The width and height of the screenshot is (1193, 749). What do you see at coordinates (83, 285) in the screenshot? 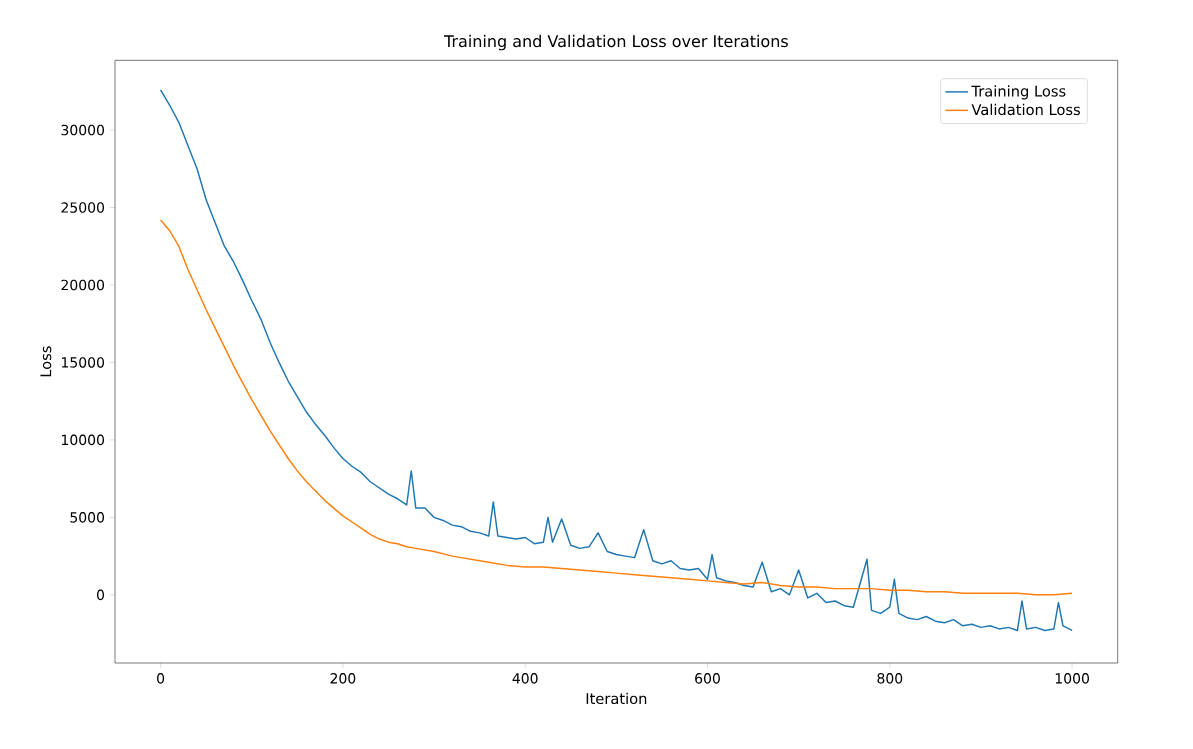
I see `y-tick-label: 20000` at bounding box center [83, 285].